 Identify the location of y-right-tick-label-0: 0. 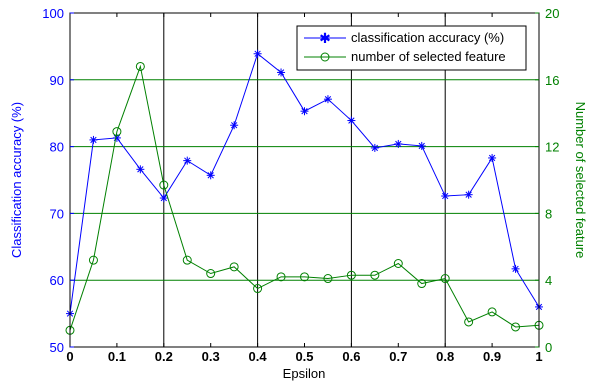
(548, 347).